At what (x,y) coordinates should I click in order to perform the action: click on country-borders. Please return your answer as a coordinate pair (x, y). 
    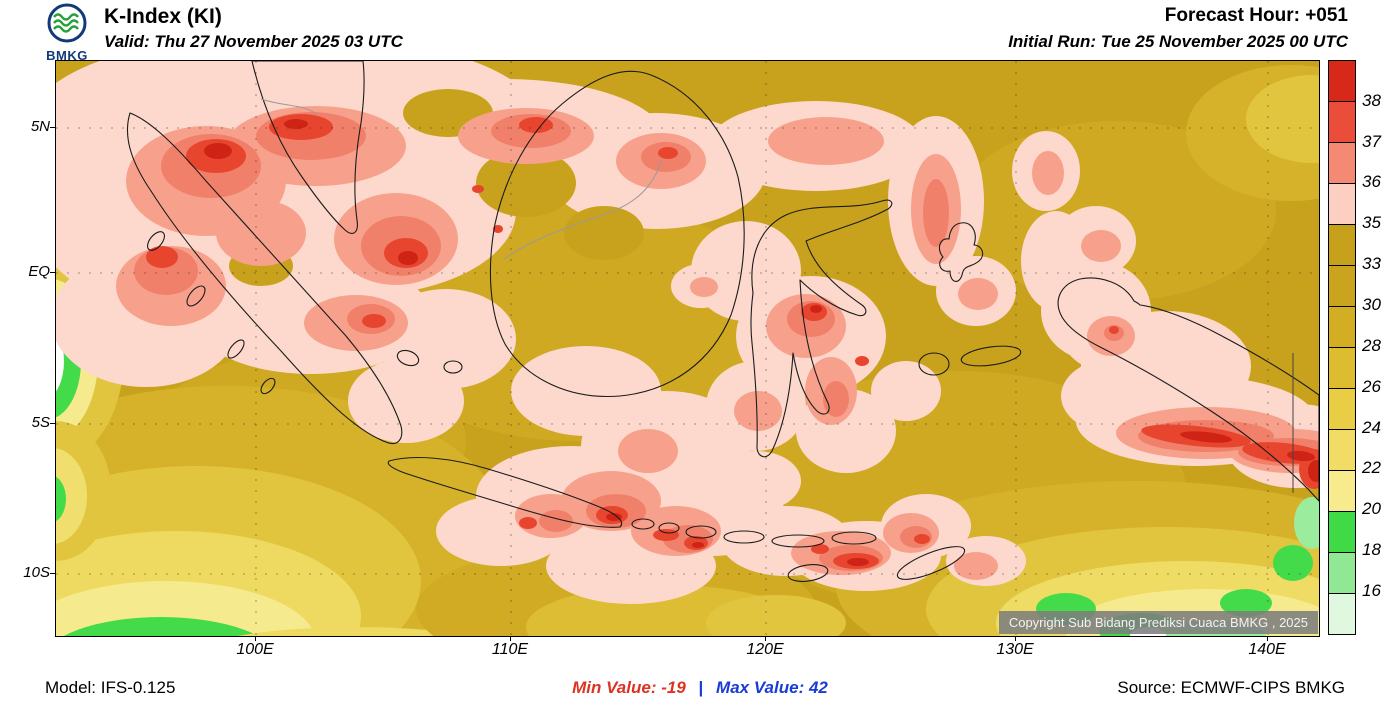
    Looking at the image, I should click on (461, 179).